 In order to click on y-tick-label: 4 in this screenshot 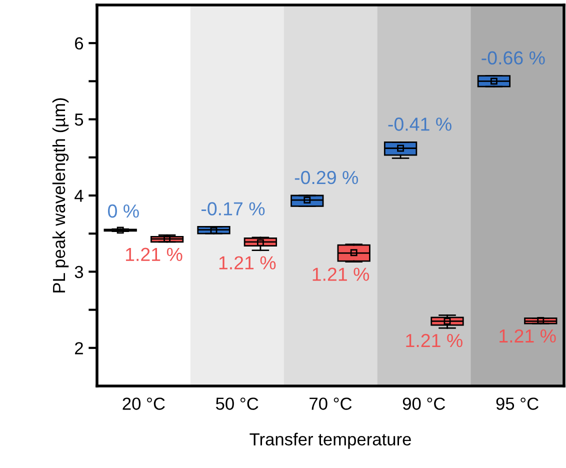, I will do `click(79, 196)`.